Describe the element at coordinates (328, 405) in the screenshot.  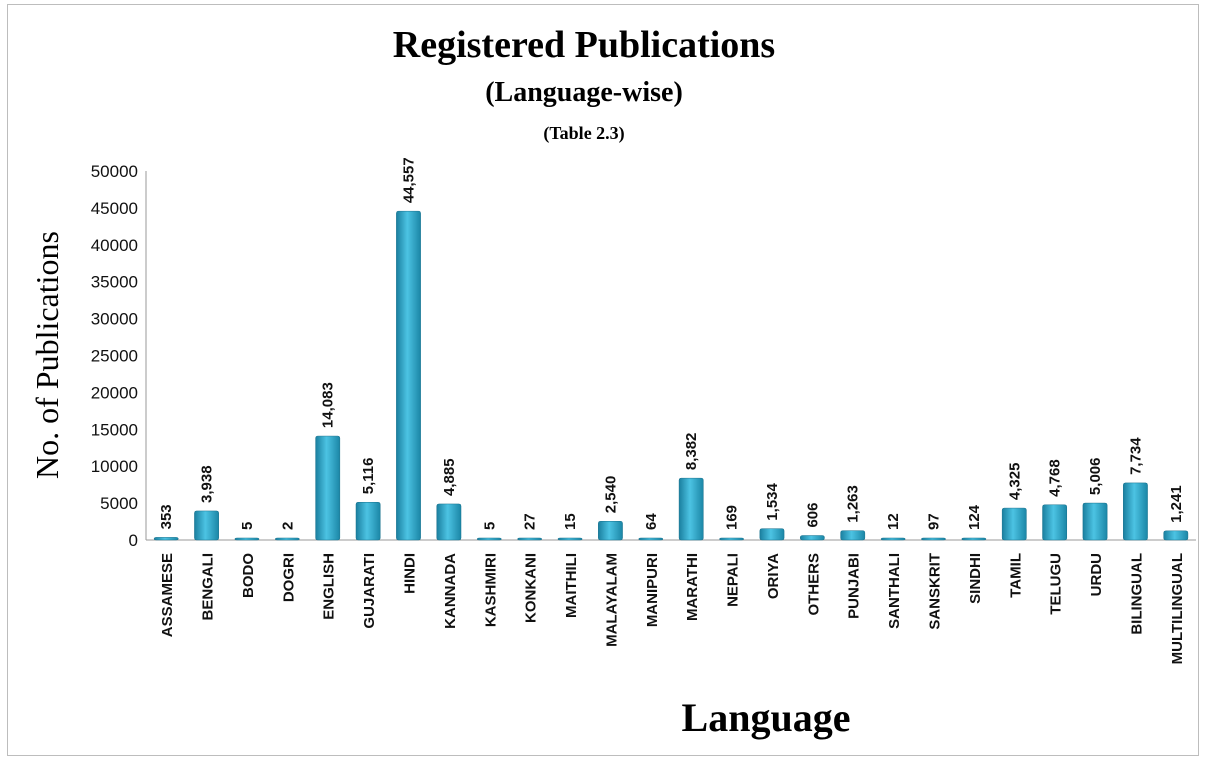
I see `data-label: 14,083` at that location.